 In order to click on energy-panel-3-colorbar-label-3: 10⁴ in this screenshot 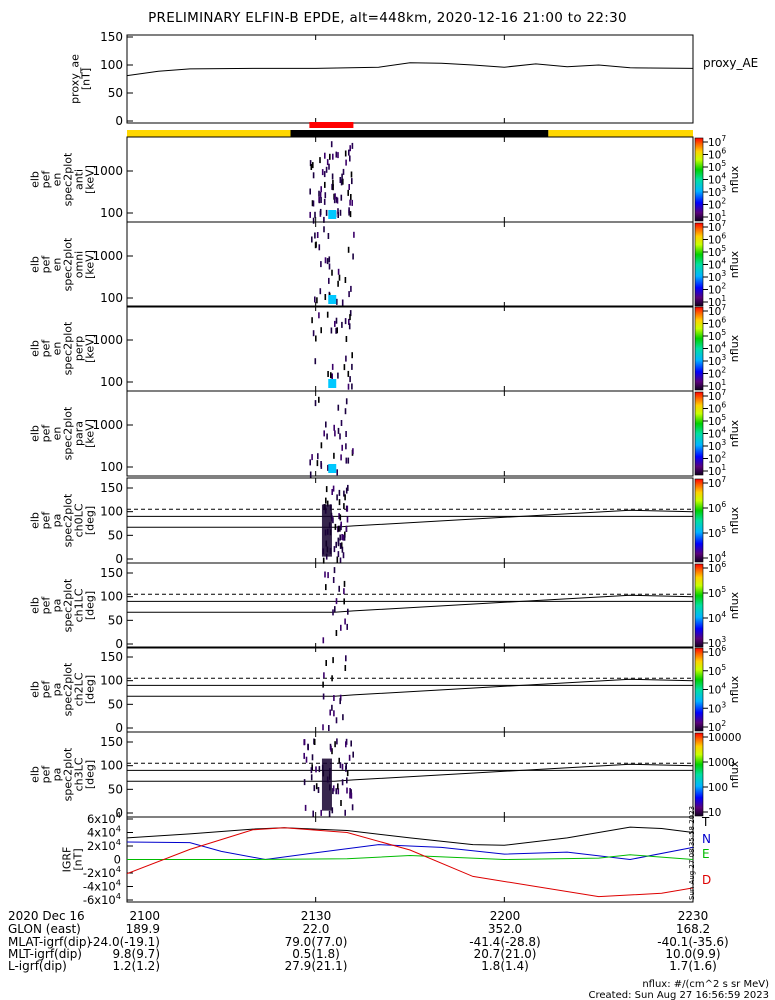, I will do `click(717, 433)`.